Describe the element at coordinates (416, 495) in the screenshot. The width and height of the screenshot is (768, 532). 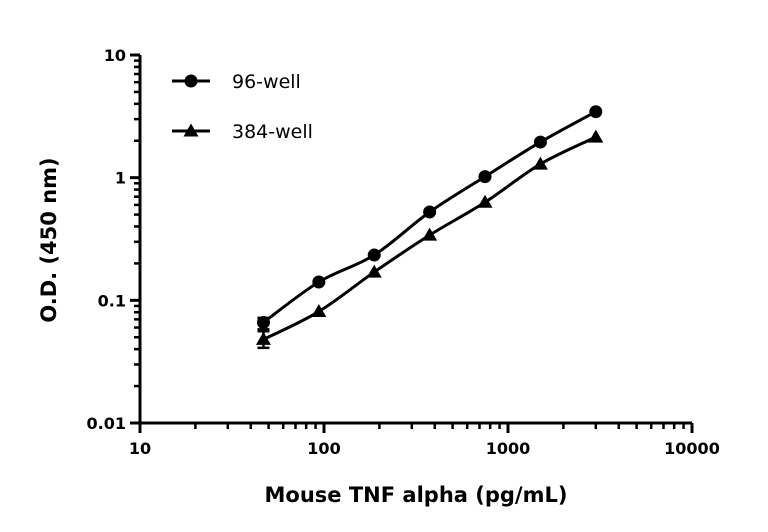
I see `x-axis-label: Mouse TNF alpha (pg/mL)` at that location.